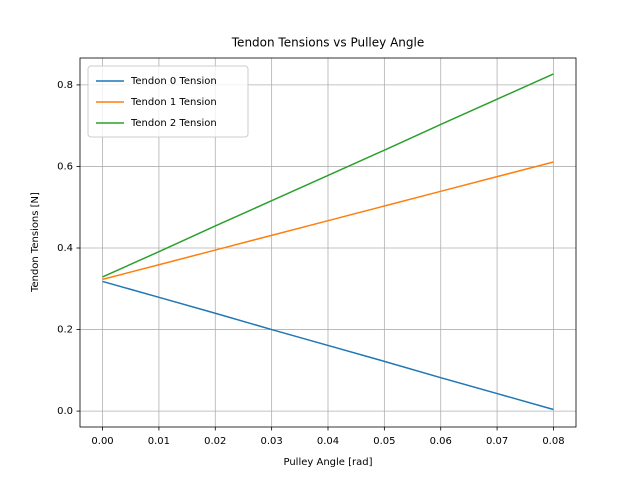  What do you see at coordinates (159, 441) in the screenshot?
I see `x-tick-label: 0.01` at bounding box center [159, 441].